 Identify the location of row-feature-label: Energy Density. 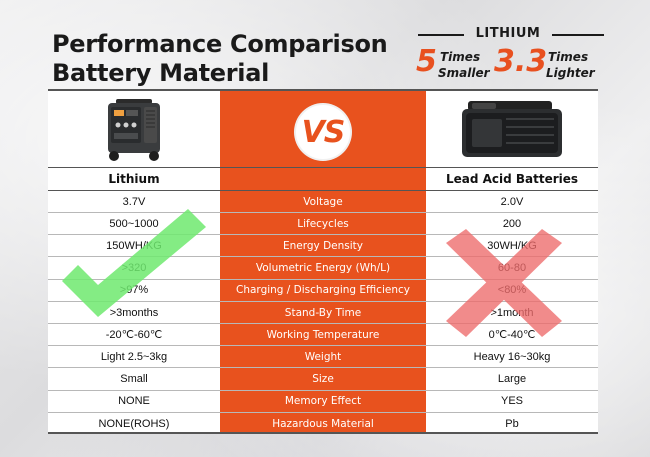
(323, 245).